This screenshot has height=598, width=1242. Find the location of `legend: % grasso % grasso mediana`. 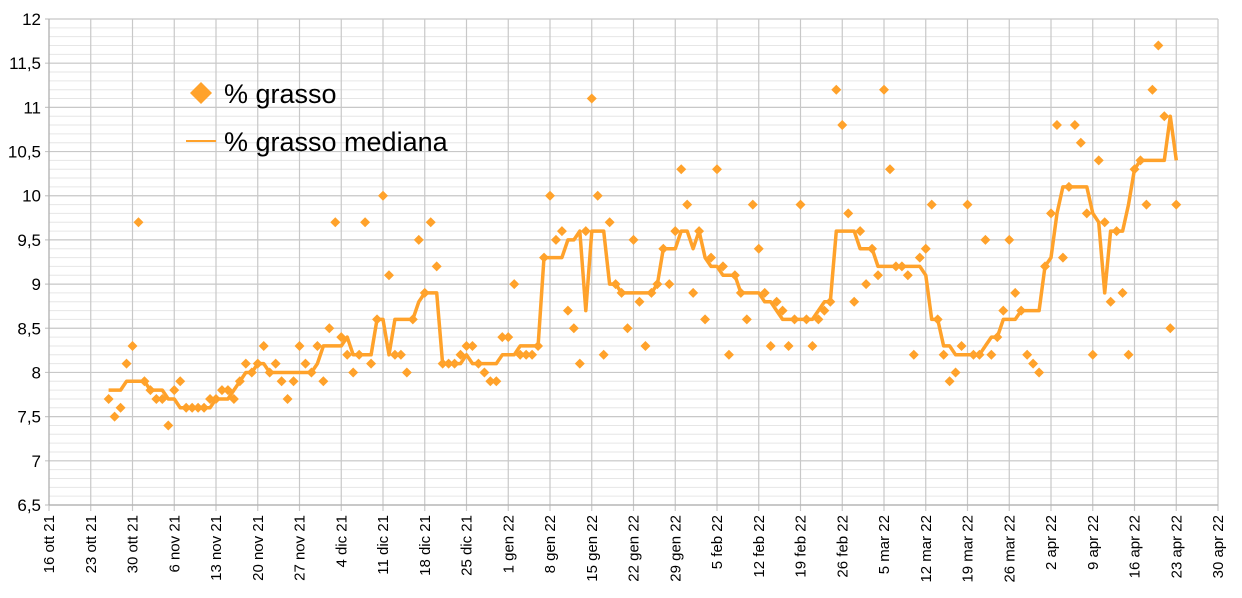

legend: % grasso % grasso mediana is located at coordinates (317, 118).